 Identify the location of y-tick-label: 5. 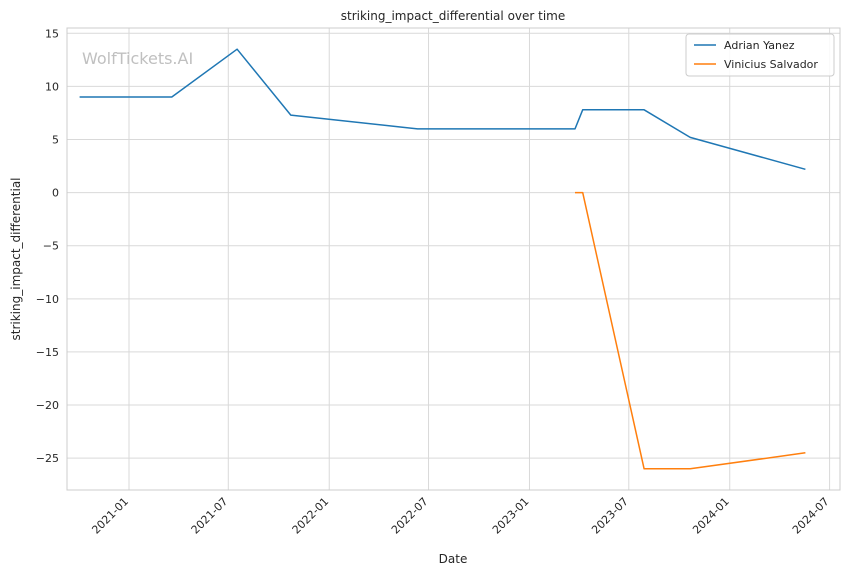
(55, 140).